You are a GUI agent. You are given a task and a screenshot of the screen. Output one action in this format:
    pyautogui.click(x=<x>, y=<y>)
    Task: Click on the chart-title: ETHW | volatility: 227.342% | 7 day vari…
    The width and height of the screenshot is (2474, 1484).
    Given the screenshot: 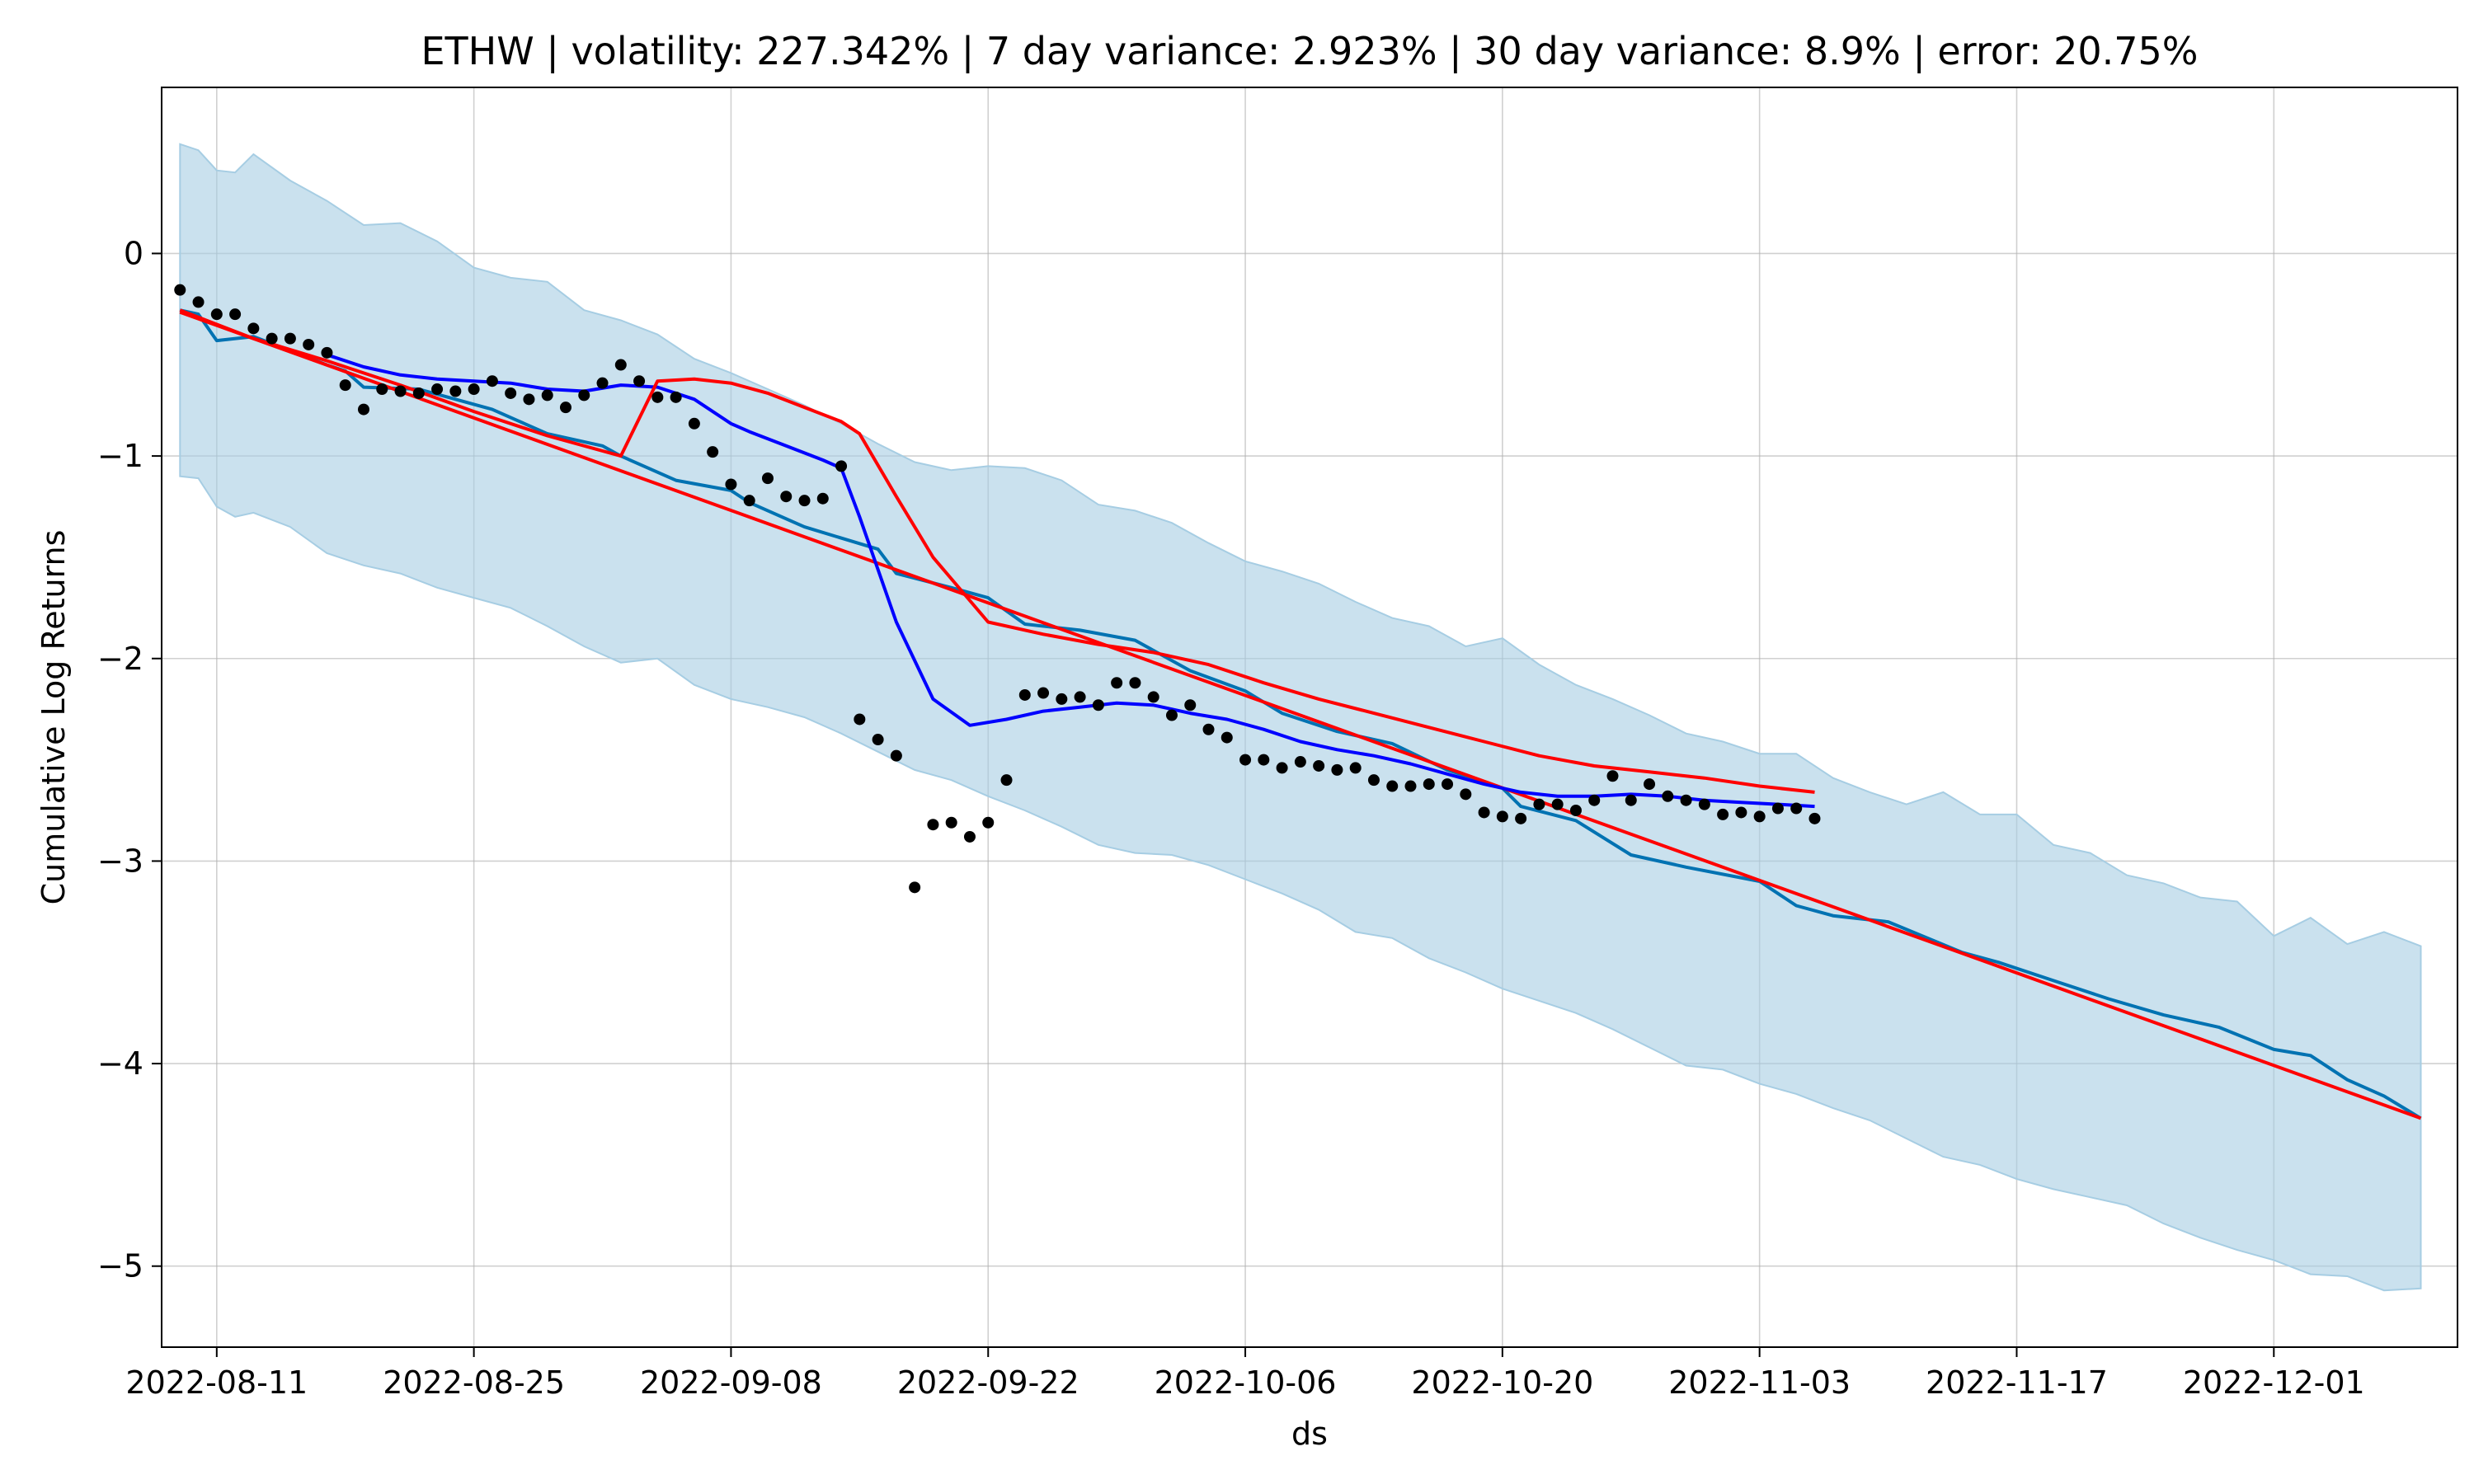 What is the action you would take?
    pyautogui.click(x=1309, y=51)
    